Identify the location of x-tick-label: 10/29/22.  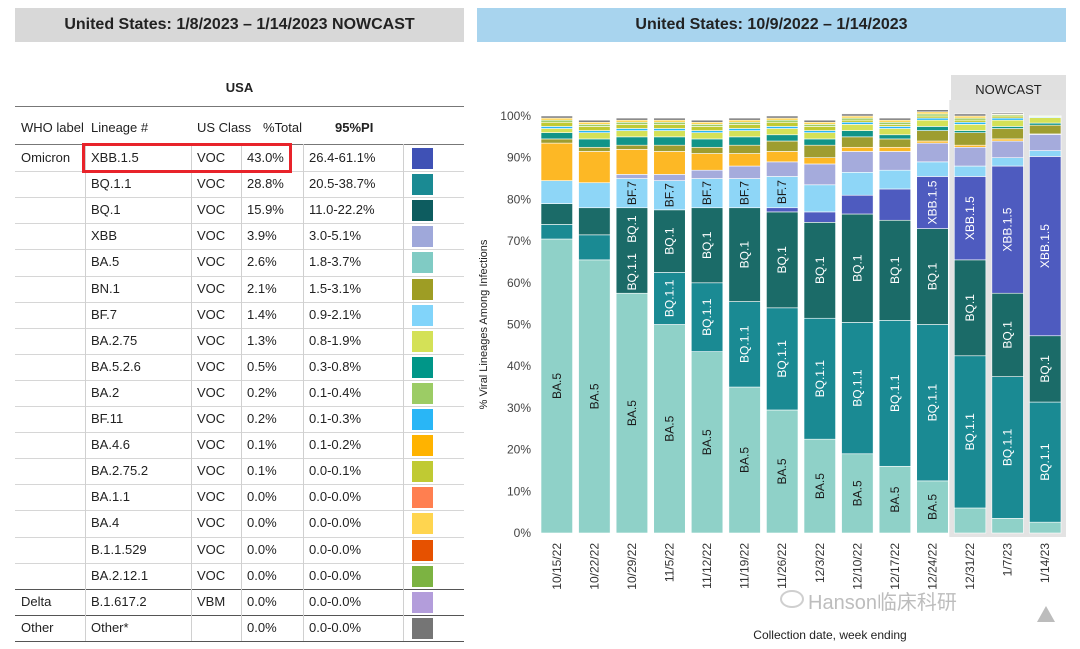
(632, 566).